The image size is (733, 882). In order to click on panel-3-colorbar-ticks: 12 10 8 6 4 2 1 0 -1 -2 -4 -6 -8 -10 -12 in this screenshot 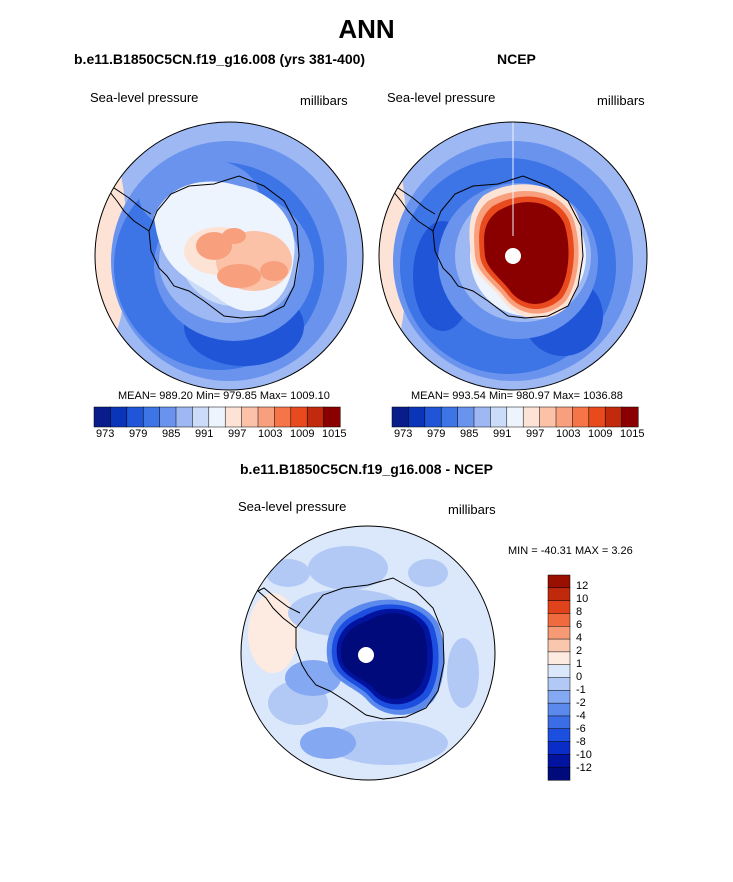, I will do `click(596, 677)`.